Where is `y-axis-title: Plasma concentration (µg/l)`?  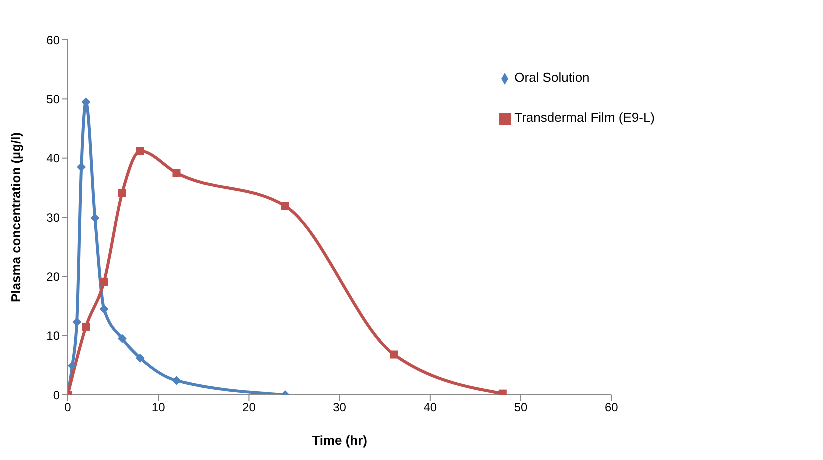
y-axis-title: Plasma concentration (µg/l) is located at coordinates (16, 217).